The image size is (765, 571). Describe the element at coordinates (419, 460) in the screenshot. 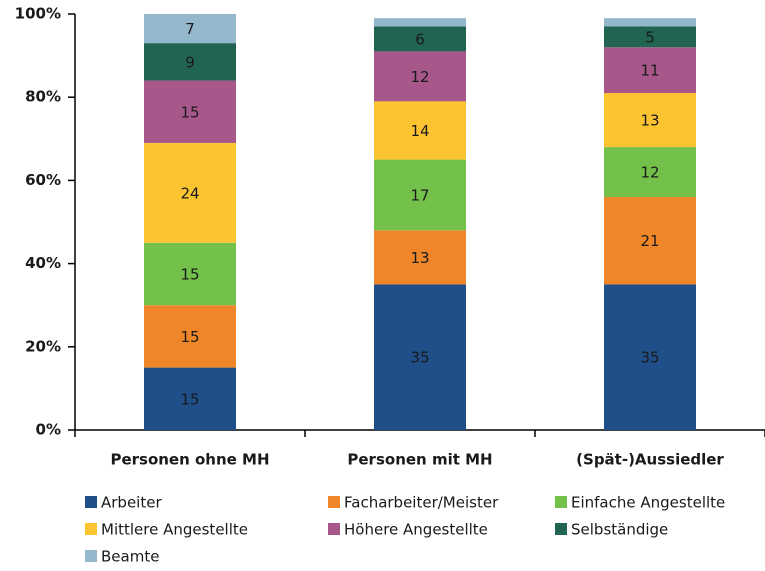

I see `x-tick-label: Personen mit MH` at that location.